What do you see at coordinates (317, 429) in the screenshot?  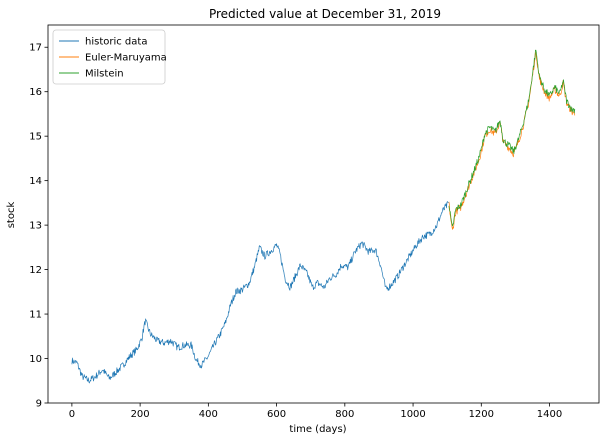 I see `x-axis-label: time (days)` at bounding box center [317, 429].